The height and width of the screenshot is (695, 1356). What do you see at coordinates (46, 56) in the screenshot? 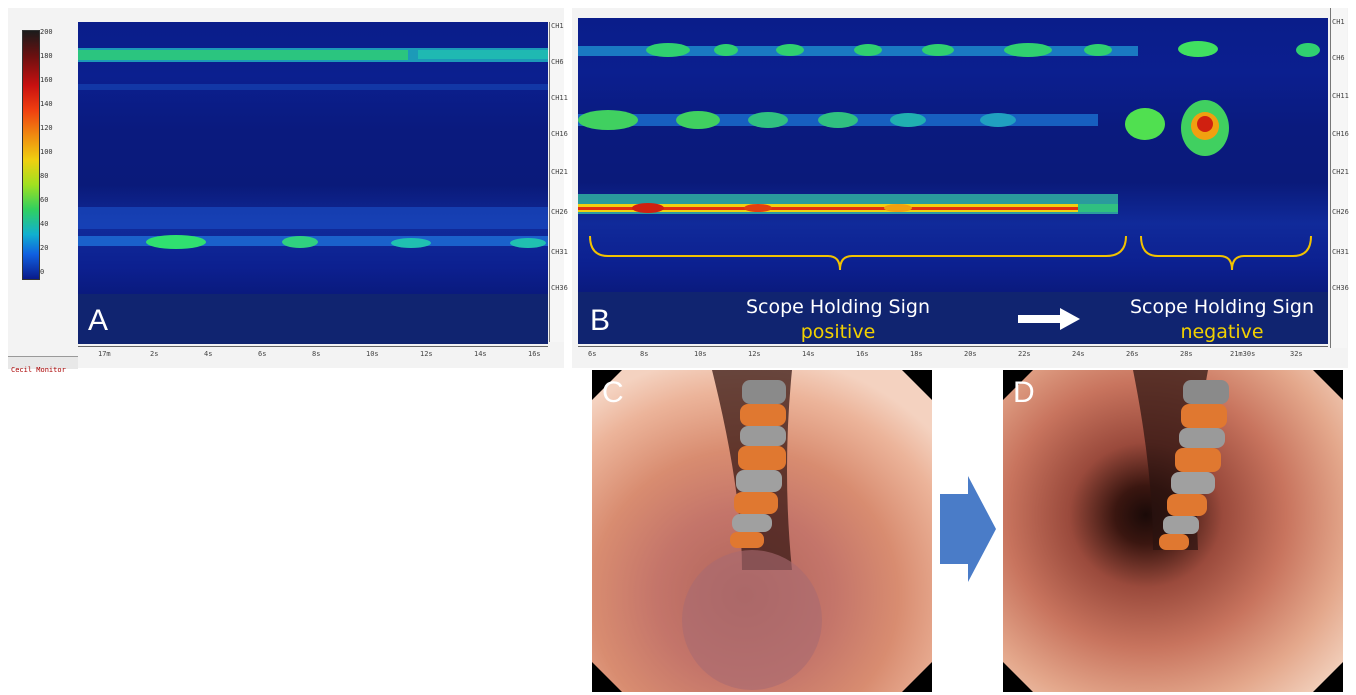
I see `scale-tick-label: 180` at bounding box center [46, 56].